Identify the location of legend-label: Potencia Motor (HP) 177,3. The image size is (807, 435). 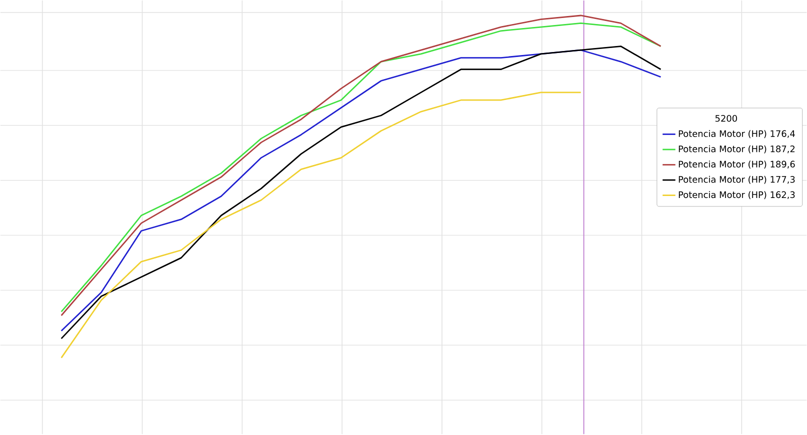
(736, 180).